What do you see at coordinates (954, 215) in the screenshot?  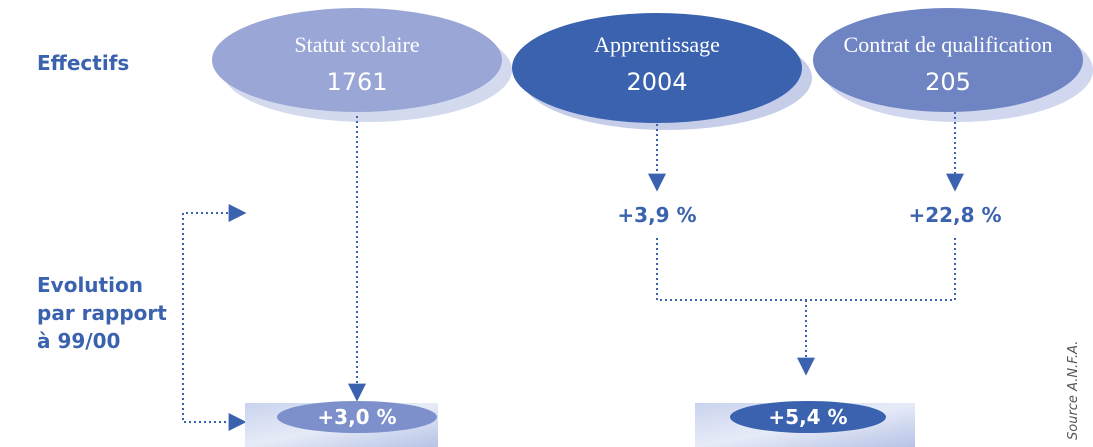 I see `evolution-value: +22,8 %` at bounding box center [954, 215].